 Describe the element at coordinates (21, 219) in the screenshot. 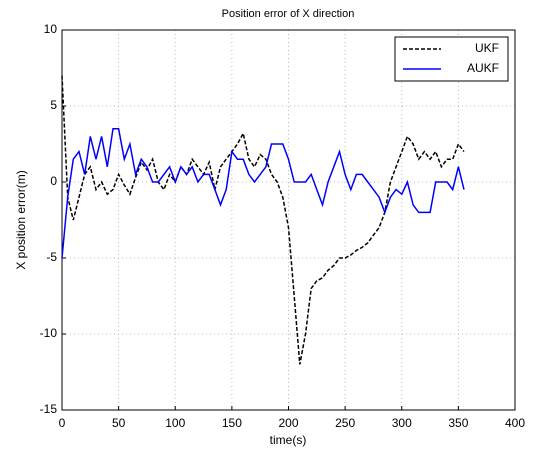

I see `y-axis-label: X position error(m)` at that location.